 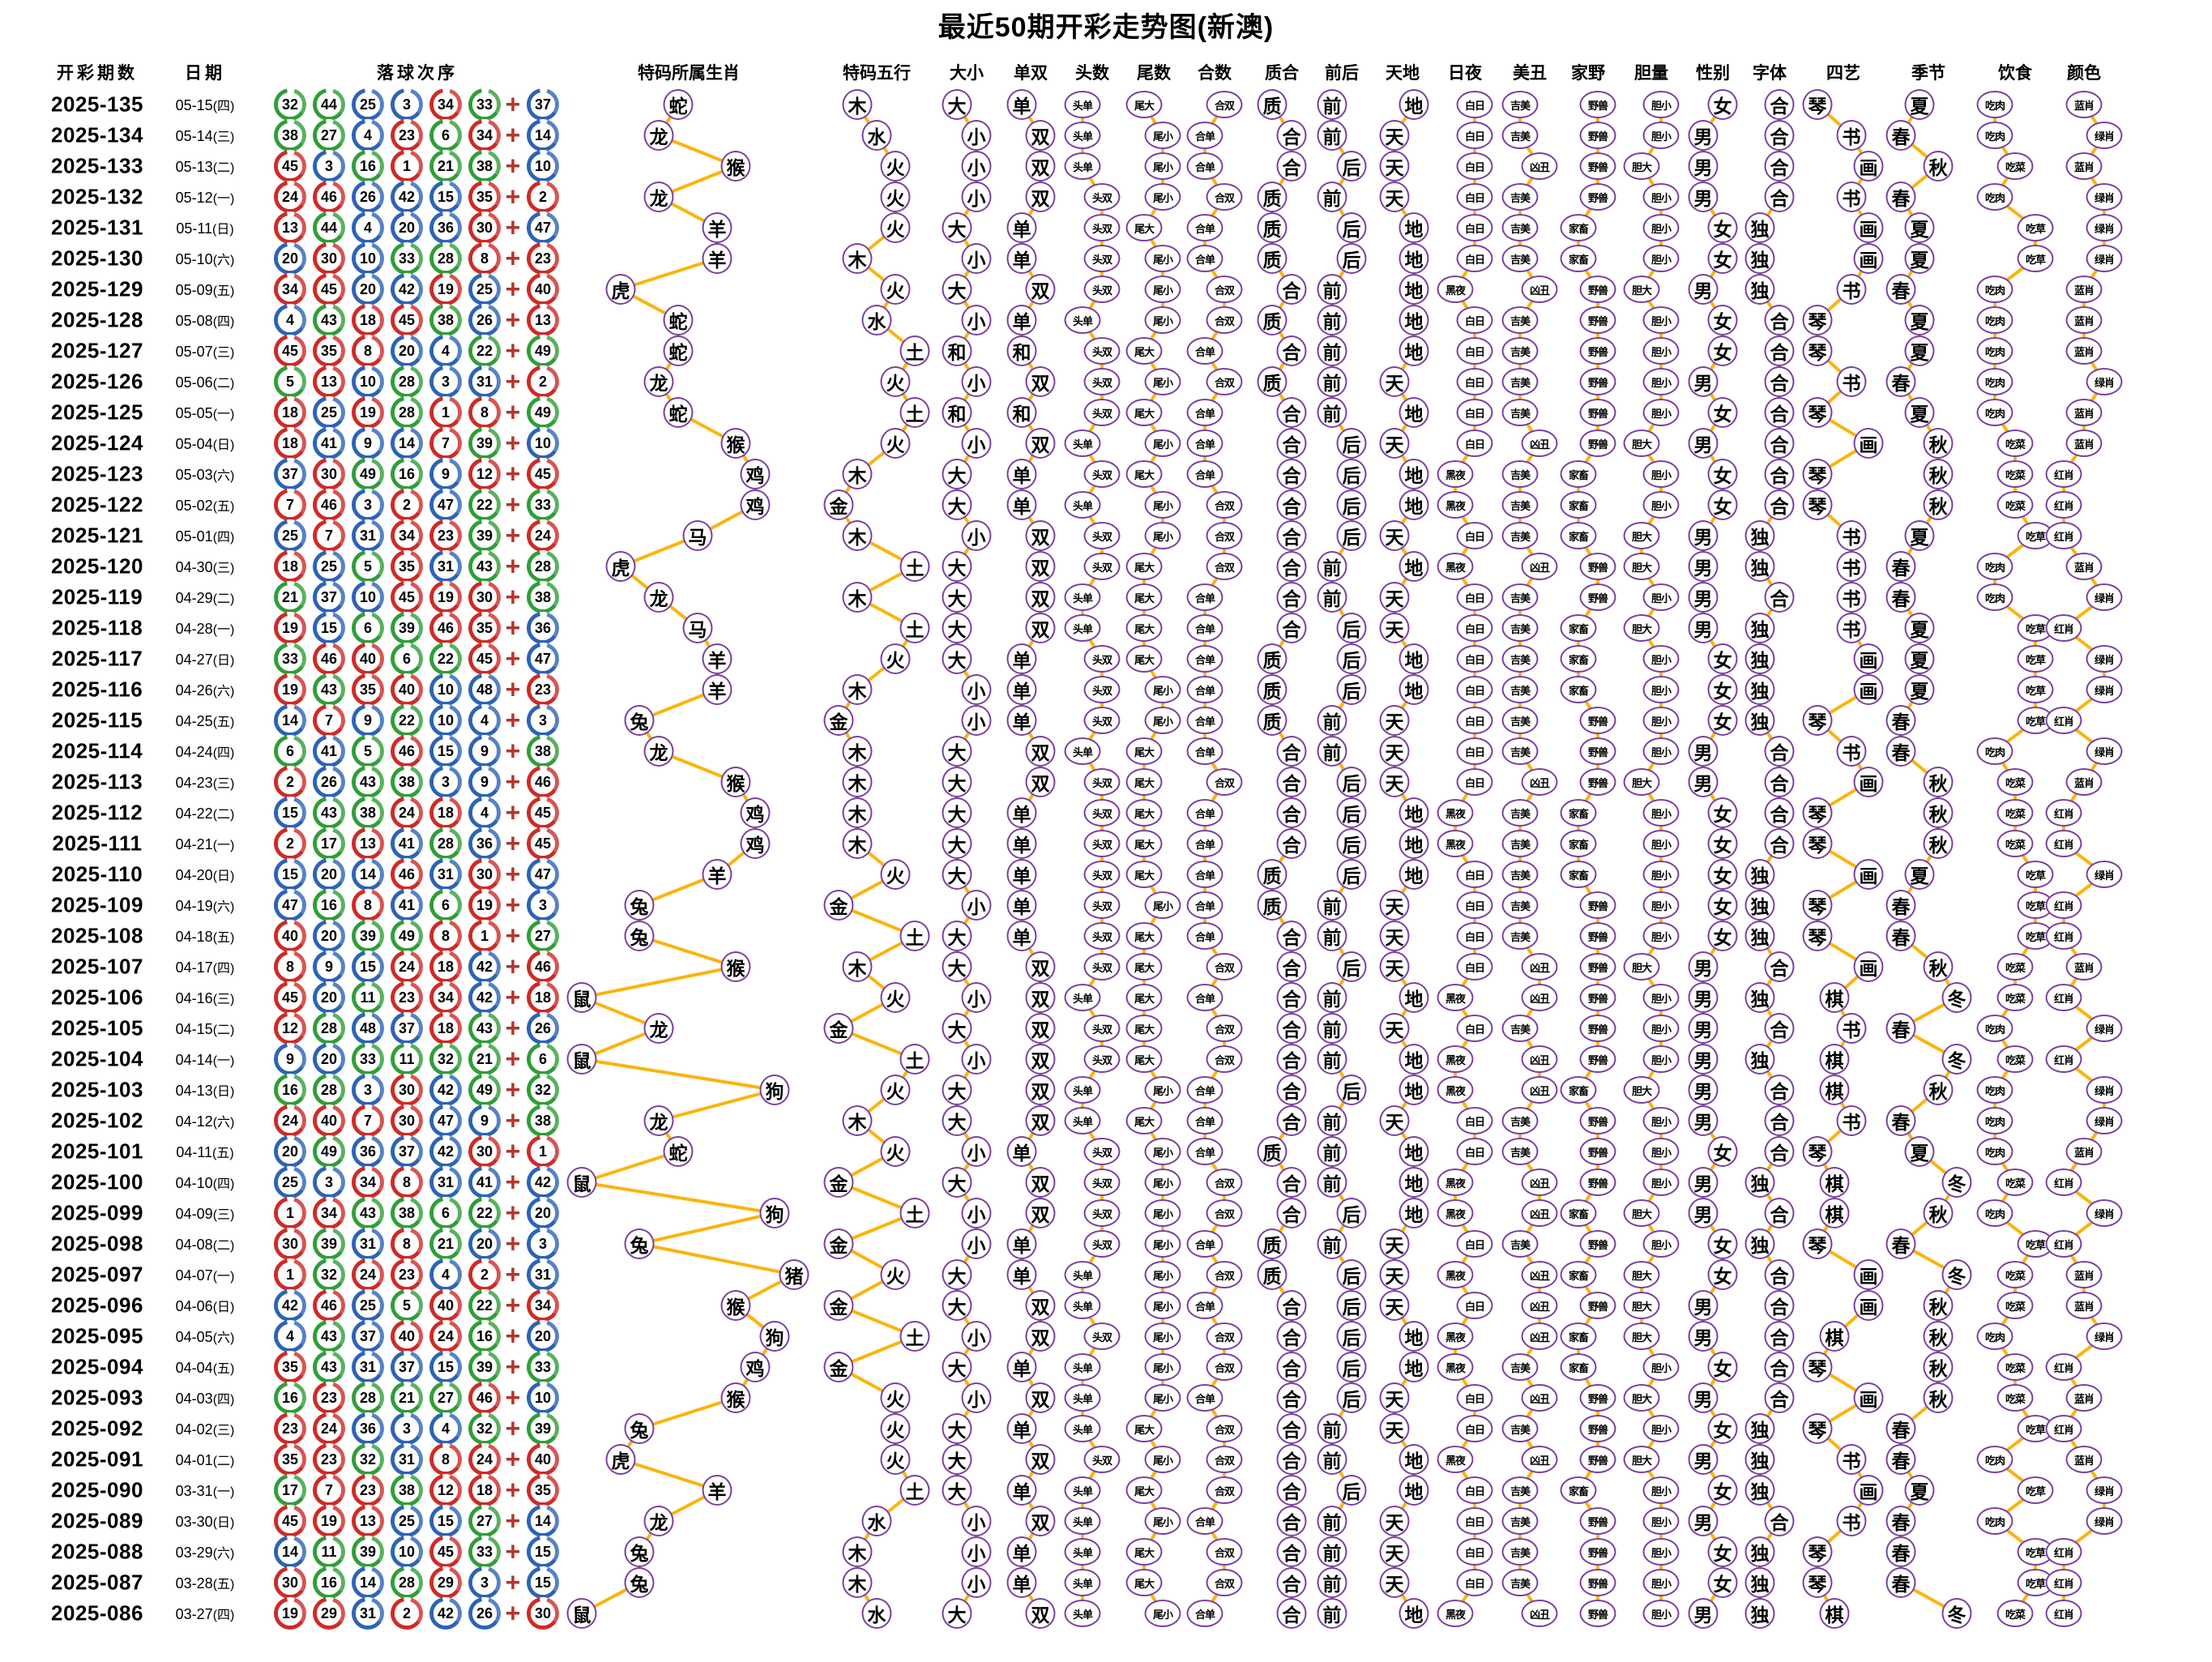 What do you see at coordinates (445, 1151) in the screenshot?
I see `ball: 42` at bounding box center [445, 1151].